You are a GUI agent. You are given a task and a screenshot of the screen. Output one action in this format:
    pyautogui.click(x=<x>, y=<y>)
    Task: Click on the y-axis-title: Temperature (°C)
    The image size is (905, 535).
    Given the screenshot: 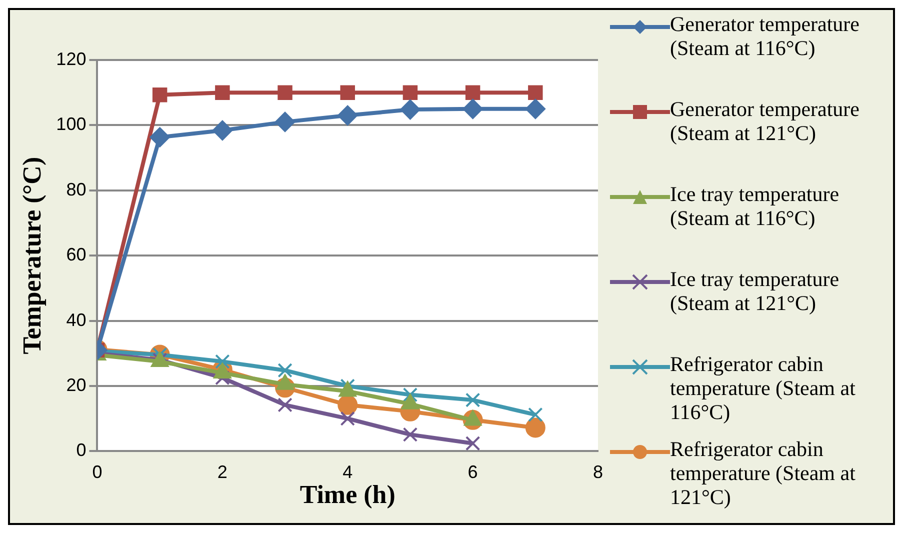 What is the action you would take?
    pyautogui.click(x=31, y=255)
    